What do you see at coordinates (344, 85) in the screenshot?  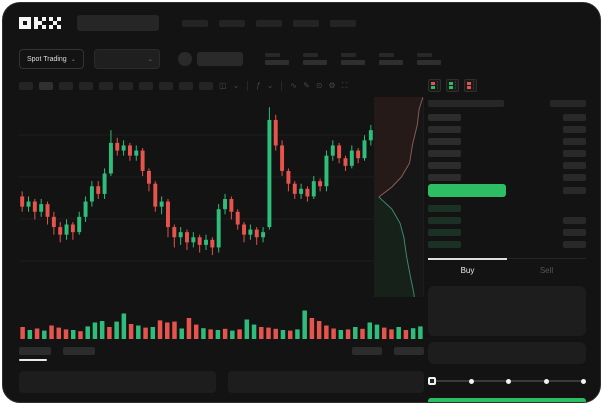 I see `fullscreen-icon: ⛶` at bounding box center [344, 85].